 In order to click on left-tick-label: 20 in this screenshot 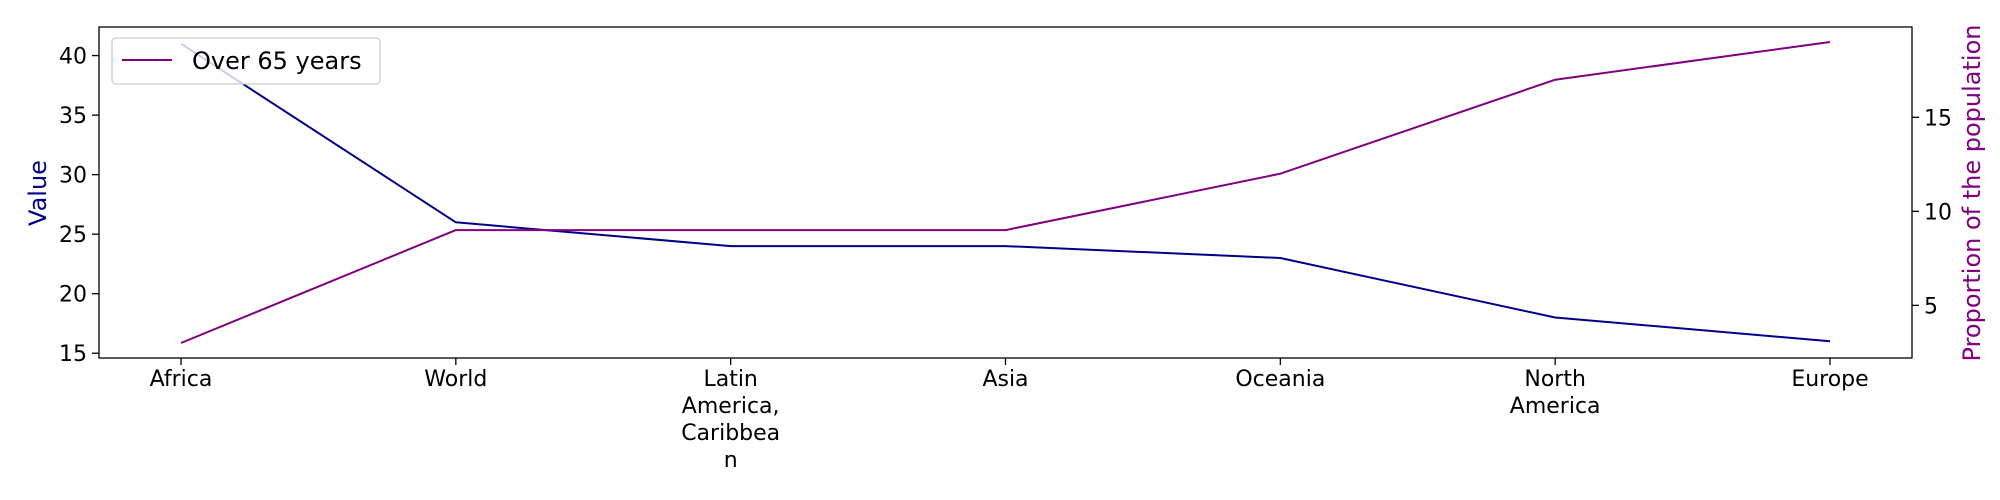, I will do `click(73, 295)`.